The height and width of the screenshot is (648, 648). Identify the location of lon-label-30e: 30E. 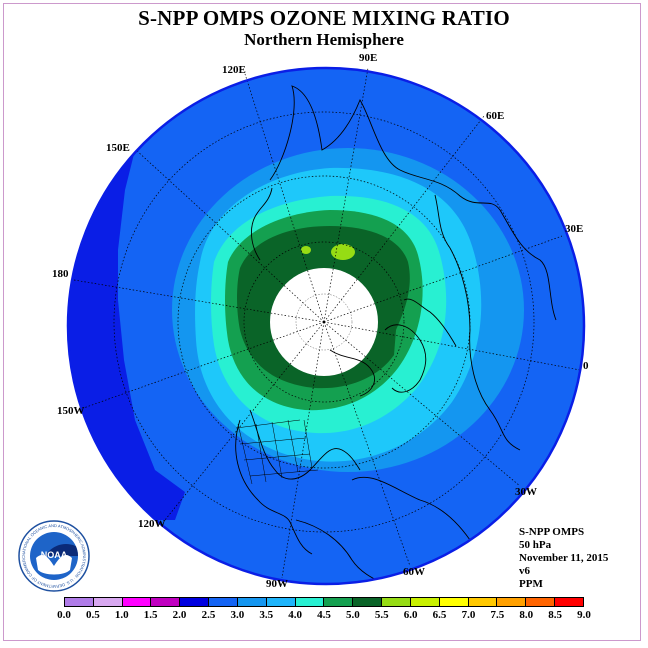
(574, 229).